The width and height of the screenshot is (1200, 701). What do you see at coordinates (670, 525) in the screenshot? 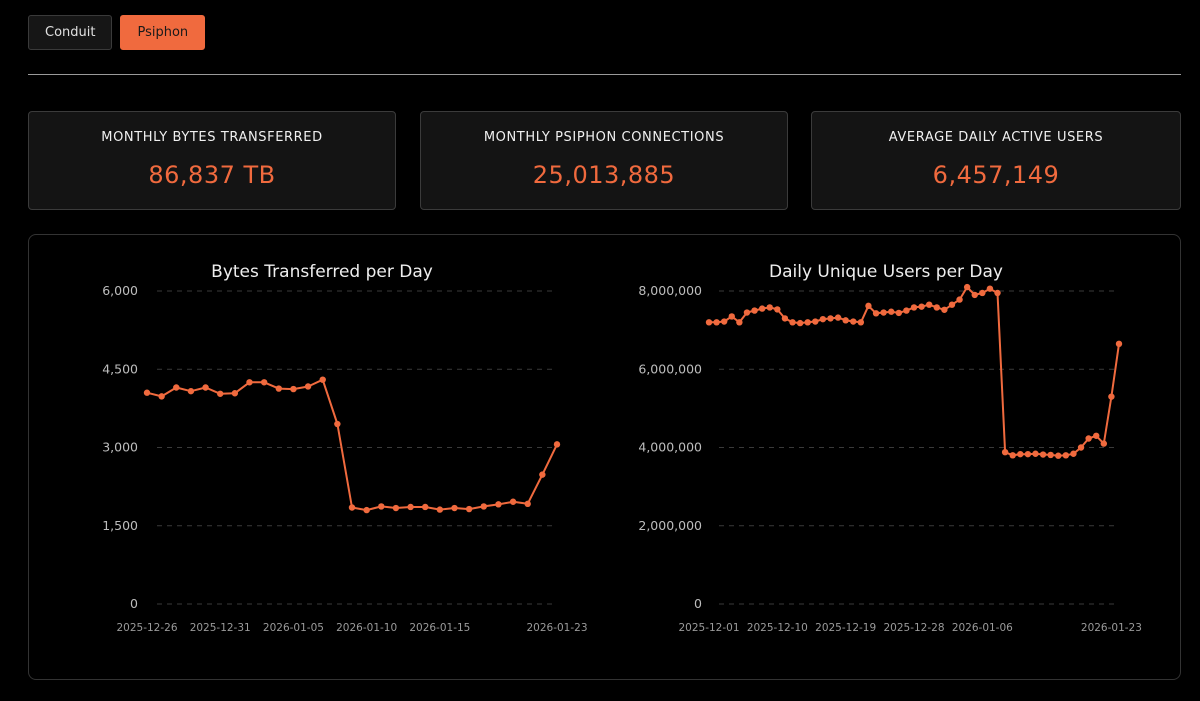
I see `users-y-tick-label: 2,000,000` at bounding box center [670, 525].